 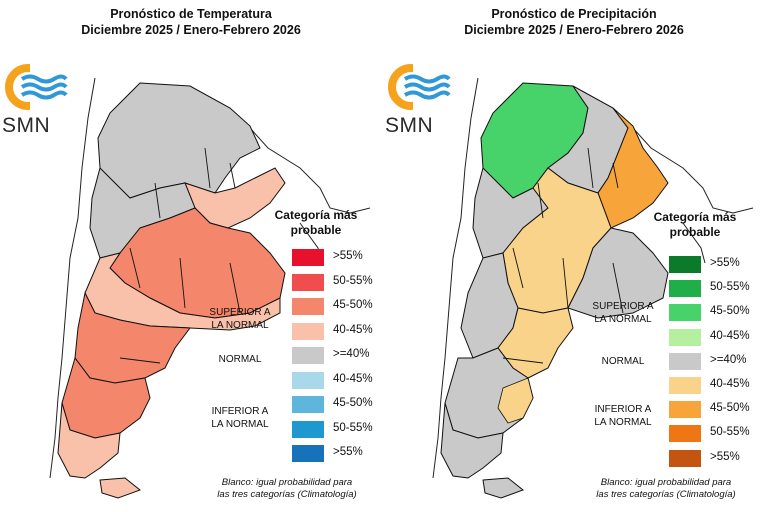 I want to click on precipitation-legend-title: Categoría más probable, so click(x=695, y=224).